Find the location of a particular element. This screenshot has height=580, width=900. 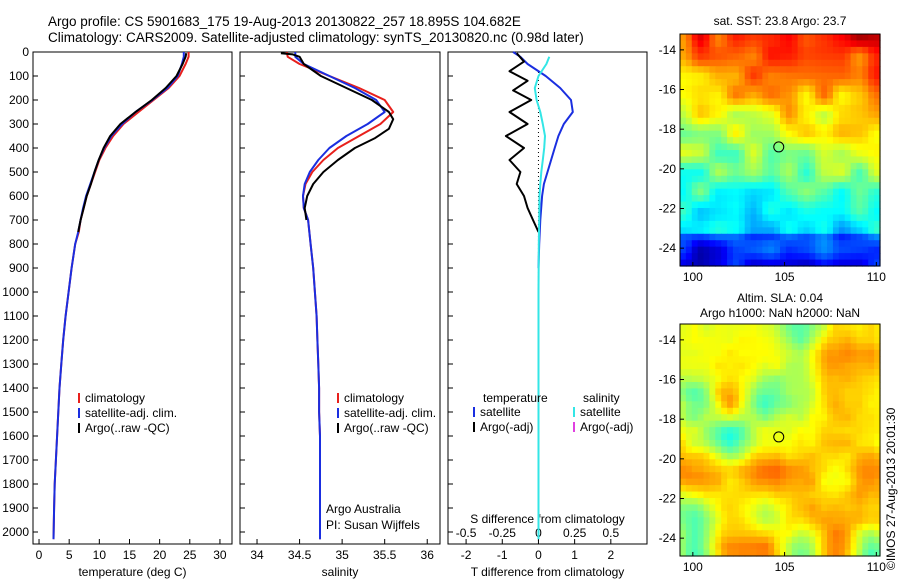

temperature-x-tick-label: 15 is located at coordinates (130, 555).